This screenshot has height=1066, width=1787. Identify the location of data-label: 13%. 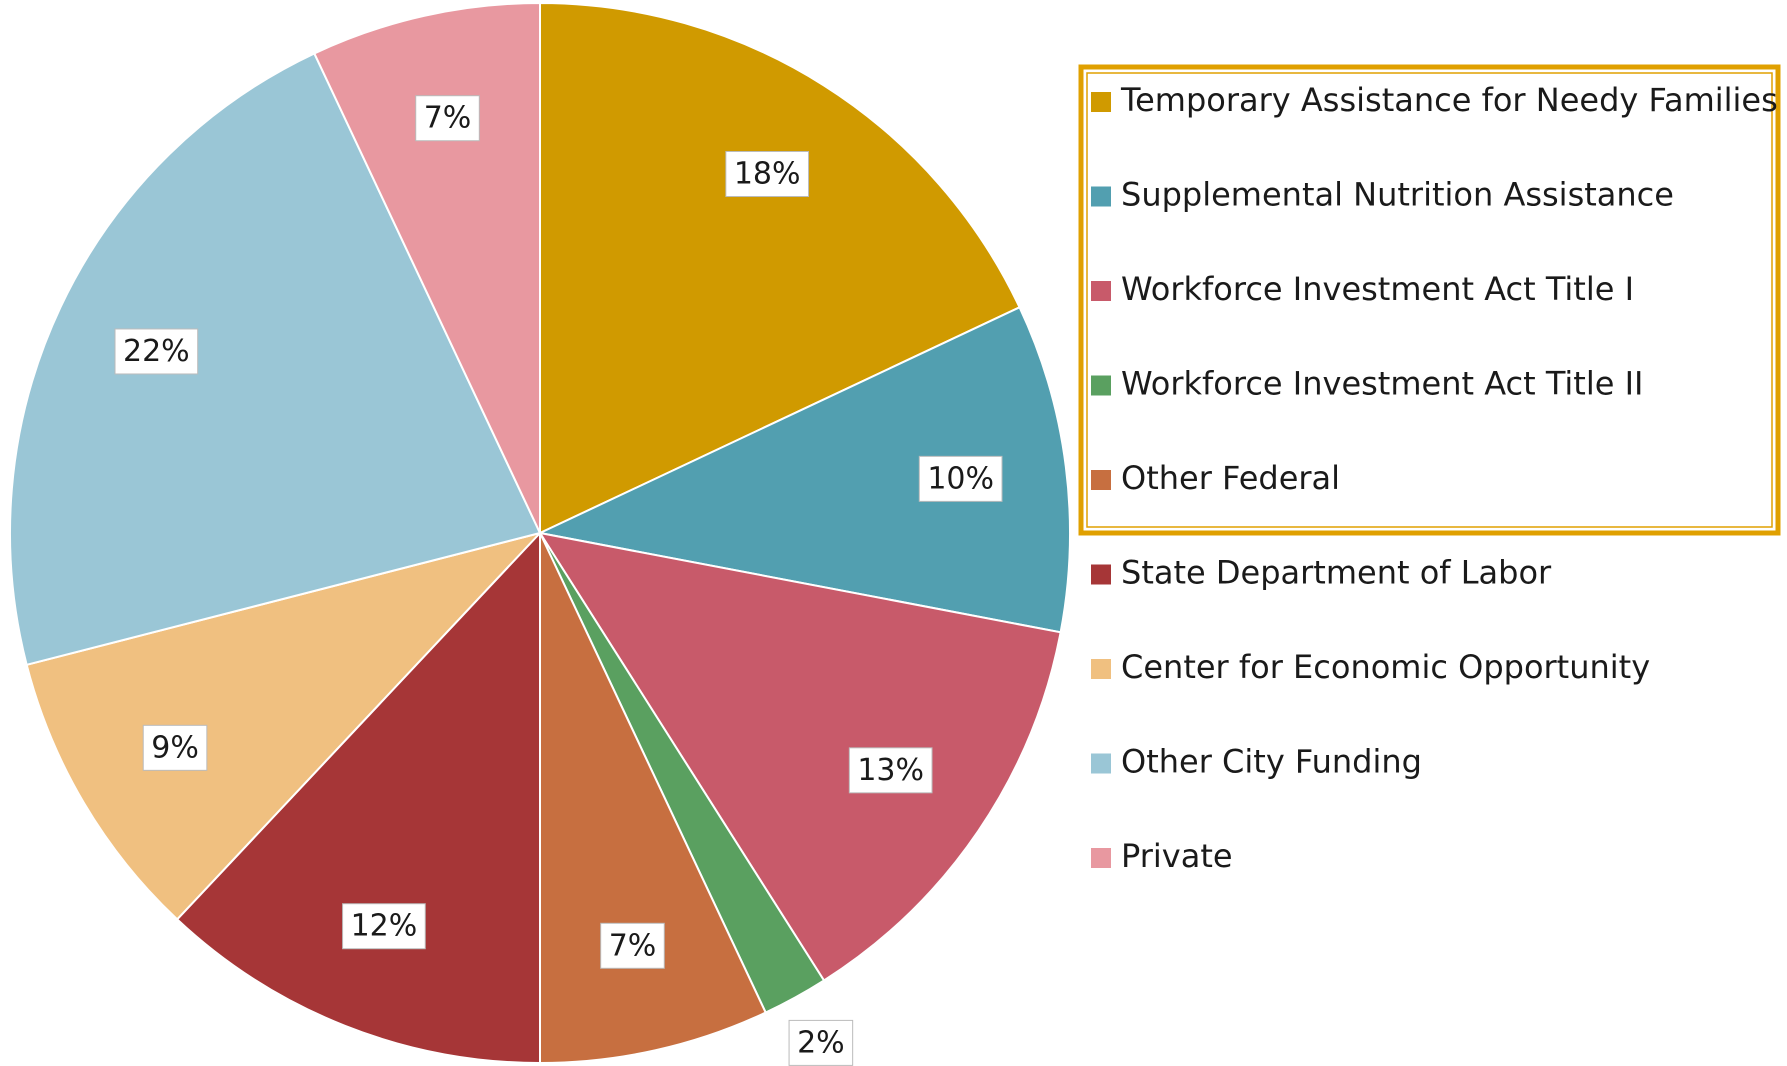
(890, 770).